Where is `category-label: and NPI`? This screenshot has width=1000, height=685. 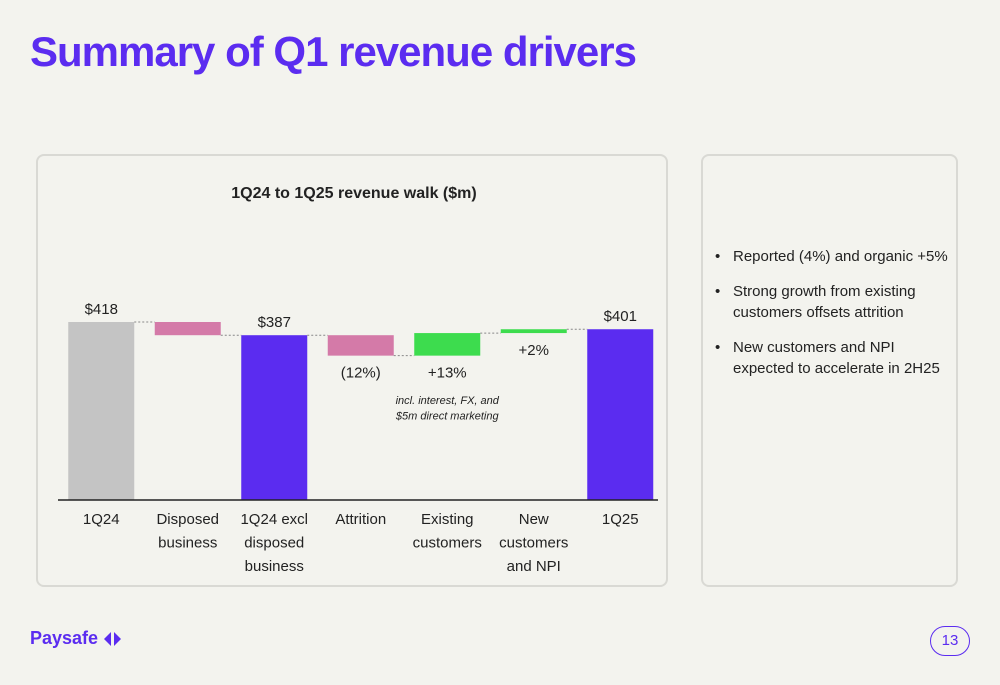
category-label: and NPI is located at coordinates (534, 566).